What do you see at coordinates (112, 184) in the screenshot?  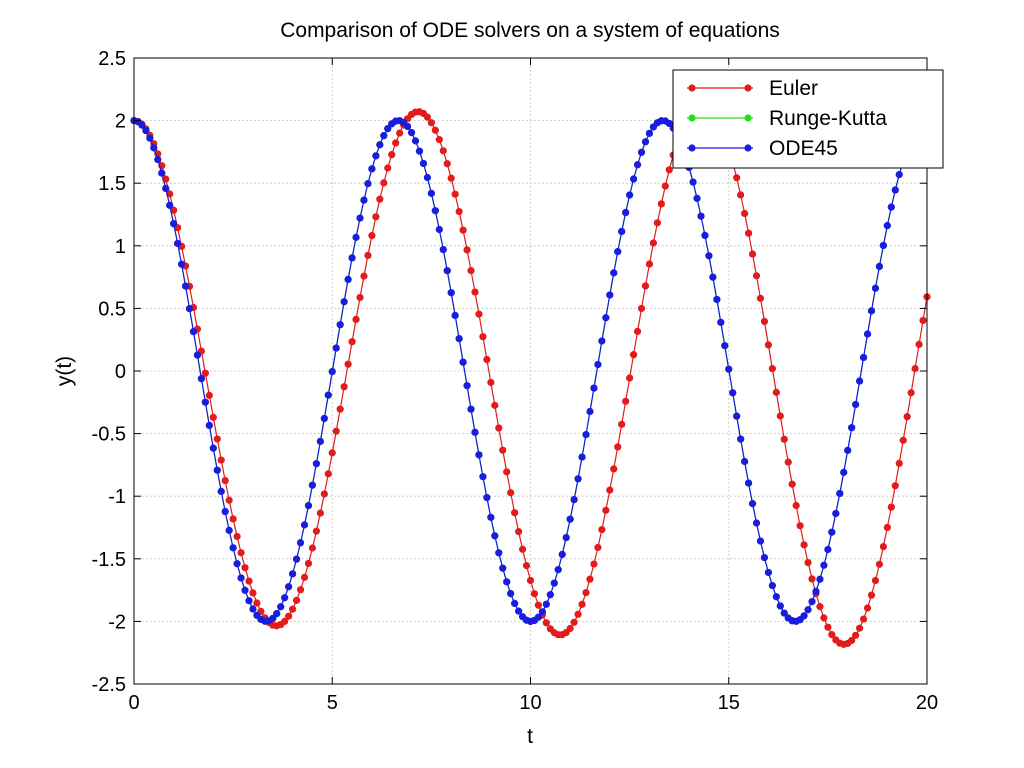 I see `y-tick-label: 1.5` at bounding box center [112, 184].